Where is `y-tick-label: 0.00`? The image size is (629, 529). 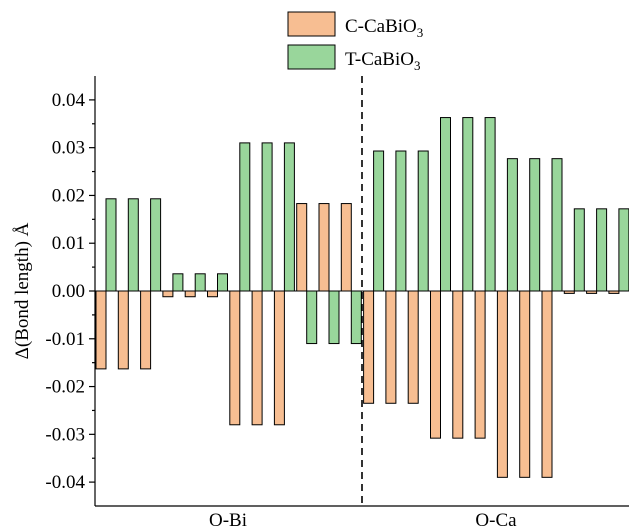
y-tick-label: 0.00 is located at coordinates (68, 291).